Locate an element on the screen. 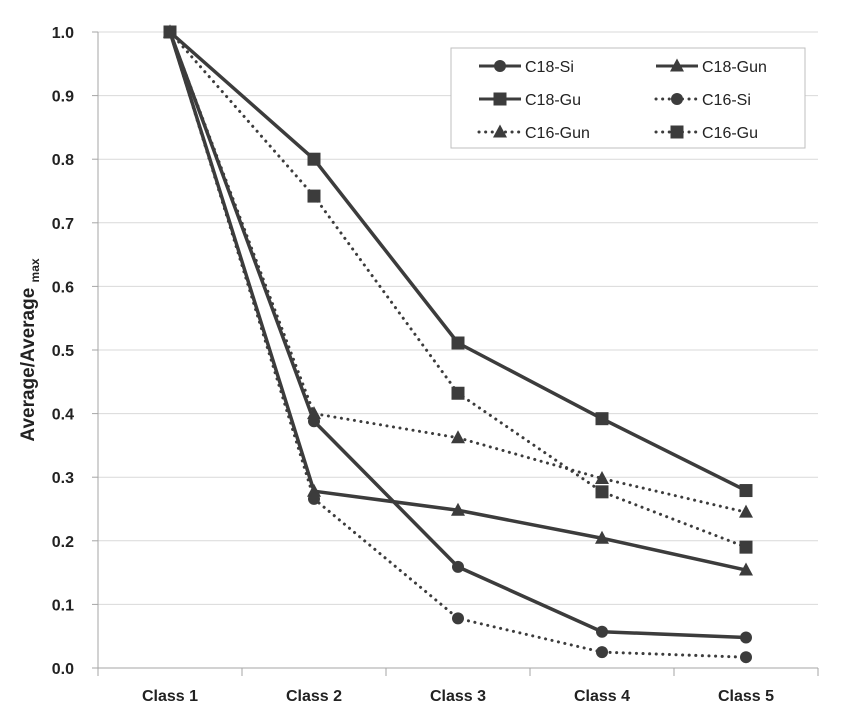 This screenshot has width=858, height=719. legend-label: C16-Gun is located at coordinates (557, 133).